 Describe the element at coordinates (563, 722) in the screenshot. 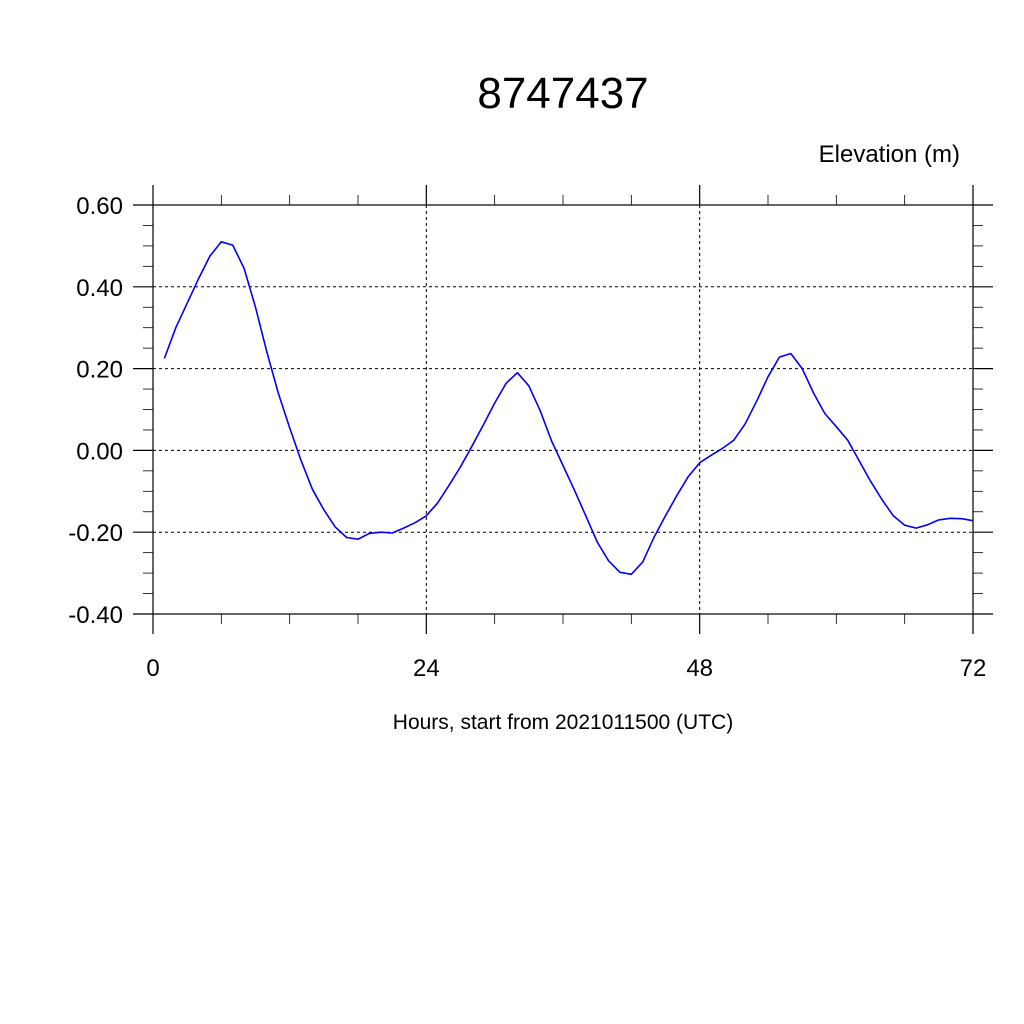

I see `x-axis-label: Hours, start from 2021011500 (UTC)` at that location.